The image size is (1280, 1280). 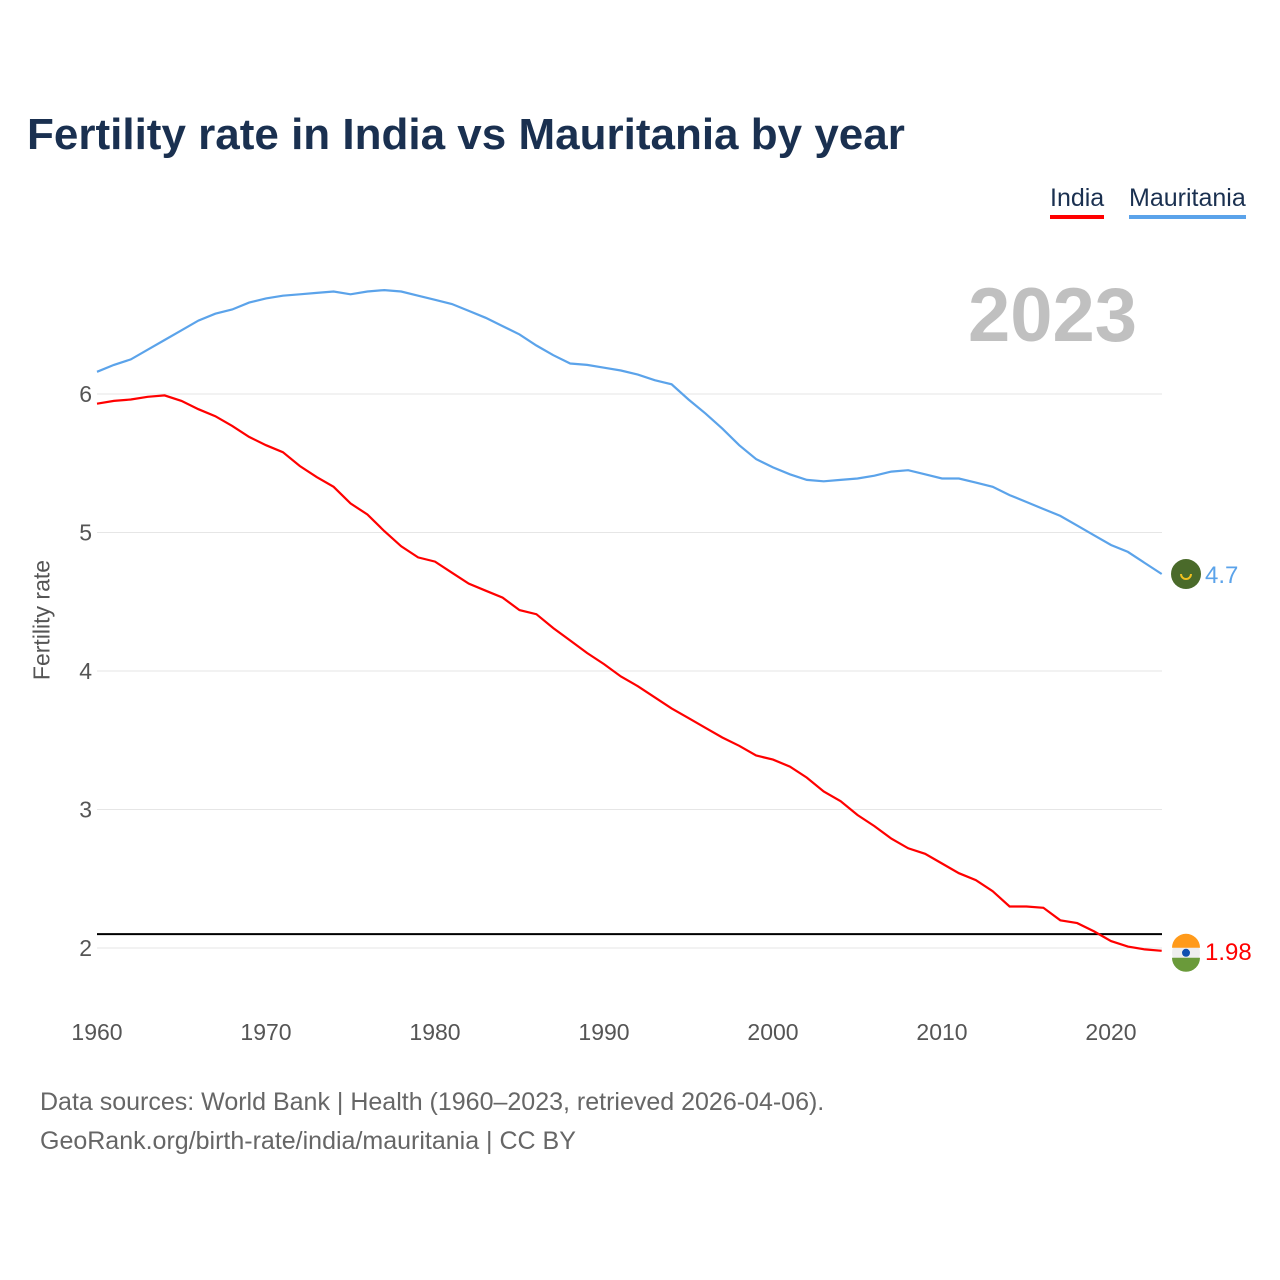 What do you see at coordinates (434, 1032) in the screenshot?
I see `x-tick-label: 1980` at bounding box center [434, 1032].